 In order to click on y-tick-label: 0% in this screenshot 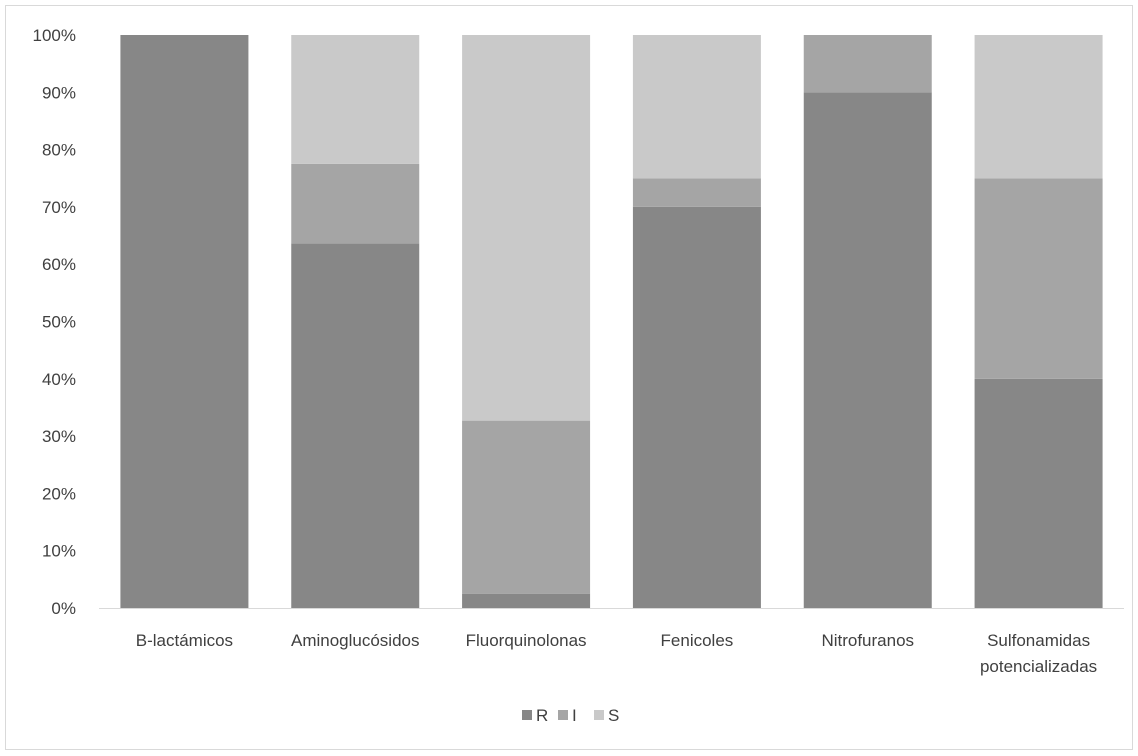, I will do `click(63, 608)`.